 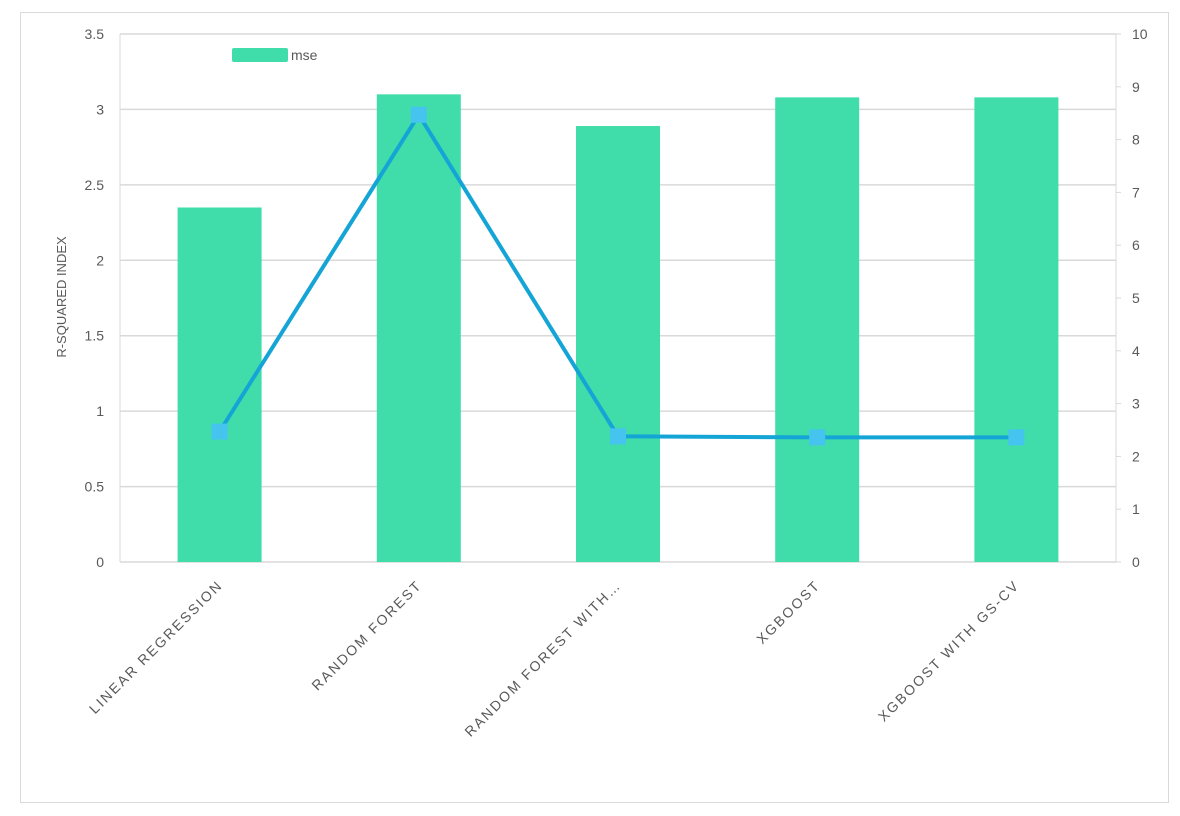 I want to click on left-tick-label: 2, so click(x=100, y=260).